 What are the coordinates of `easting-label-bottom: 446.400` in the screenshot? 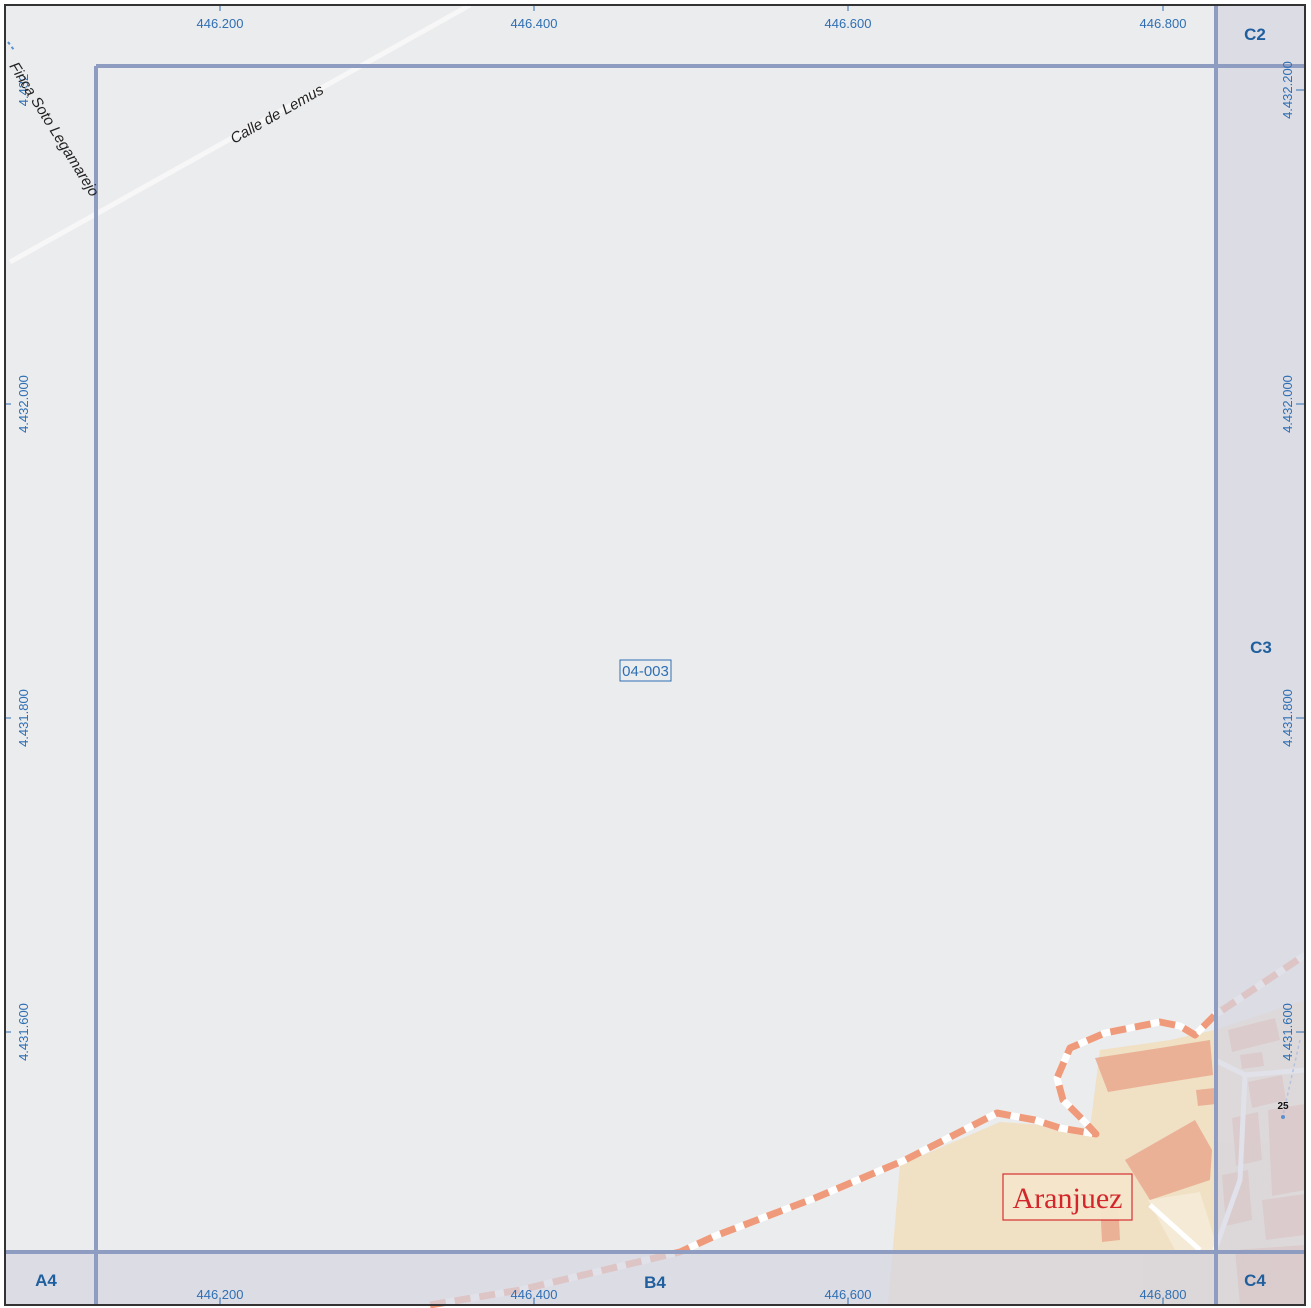 It's located at (534, 1294).